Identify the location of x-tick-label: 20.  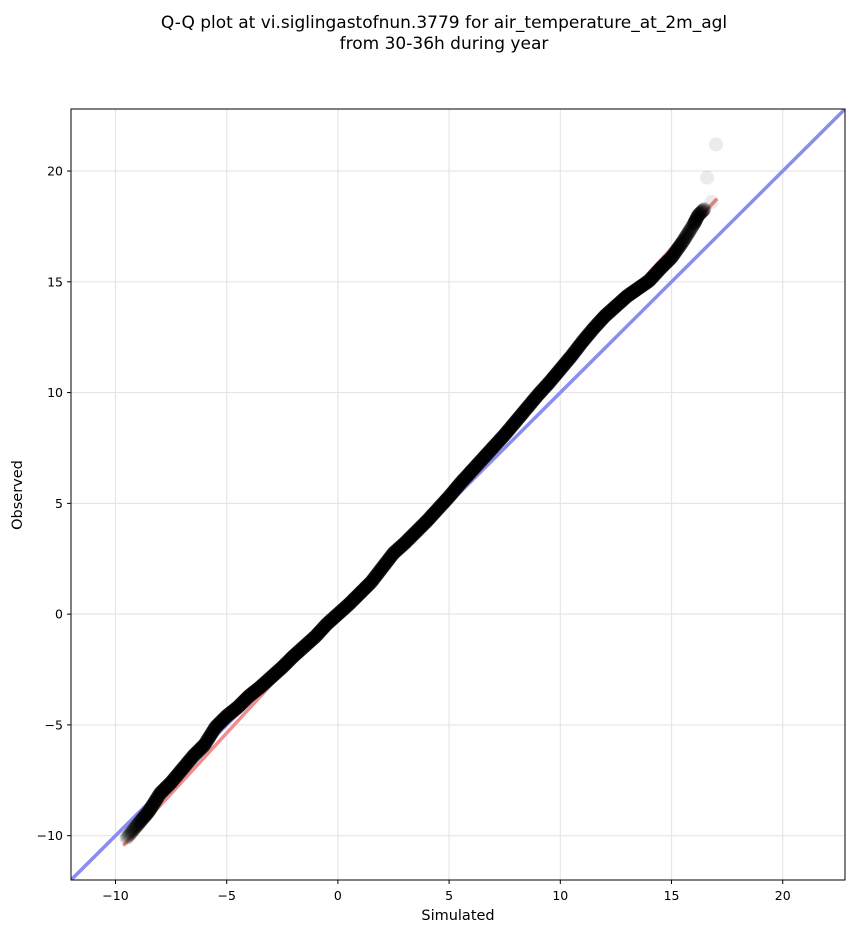
(783, 895).